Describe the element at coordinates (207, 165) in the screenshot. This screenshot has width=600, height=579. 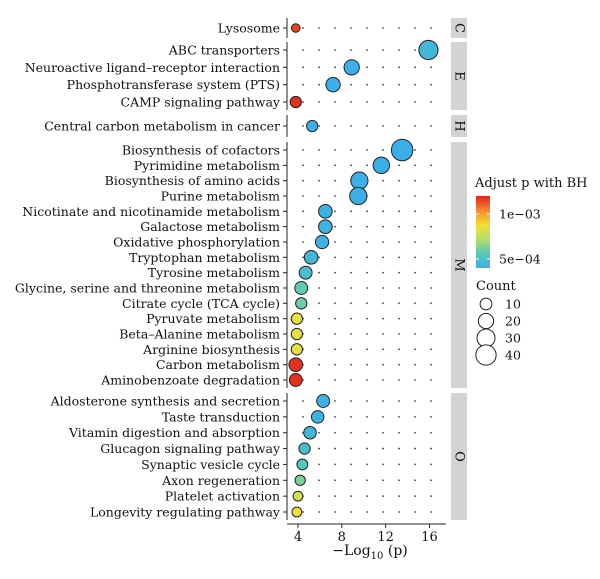
I see `pathway-label: Pyrimidine metabolism` at that location.